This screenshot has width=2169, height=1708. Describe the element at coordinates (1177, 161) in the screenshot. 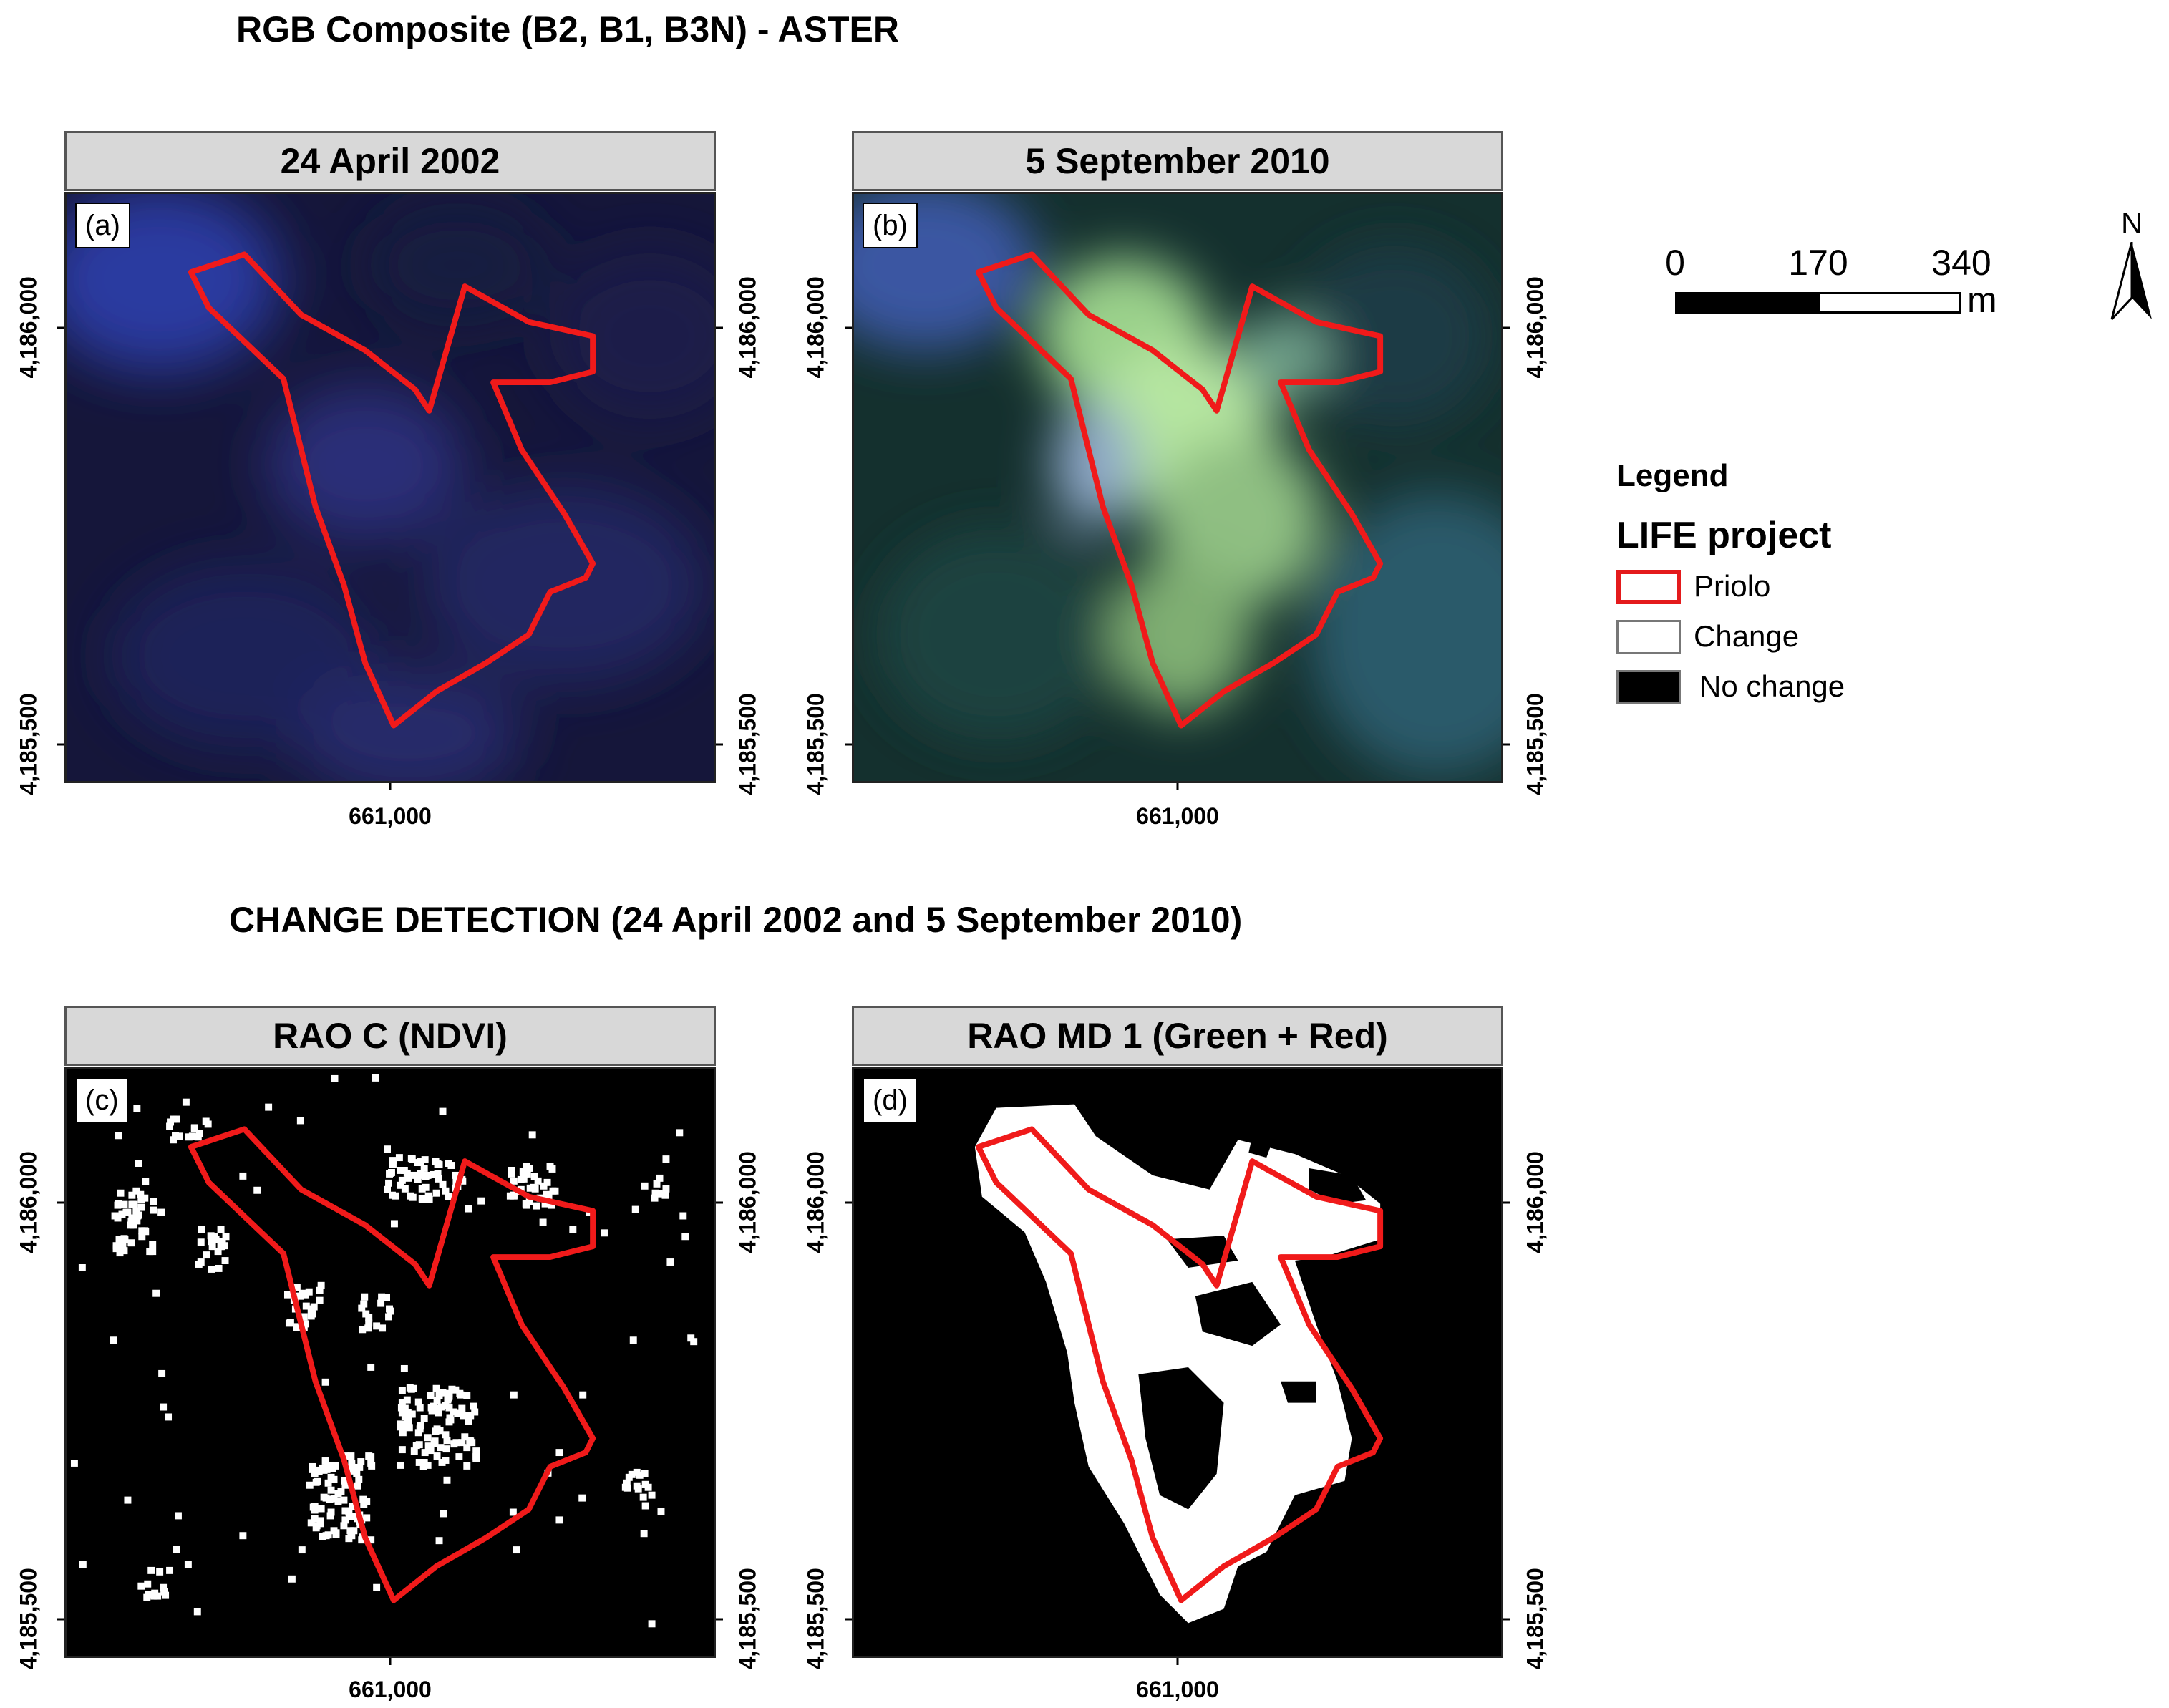

I see `panel-b-header: 5 September 2010` at that location.